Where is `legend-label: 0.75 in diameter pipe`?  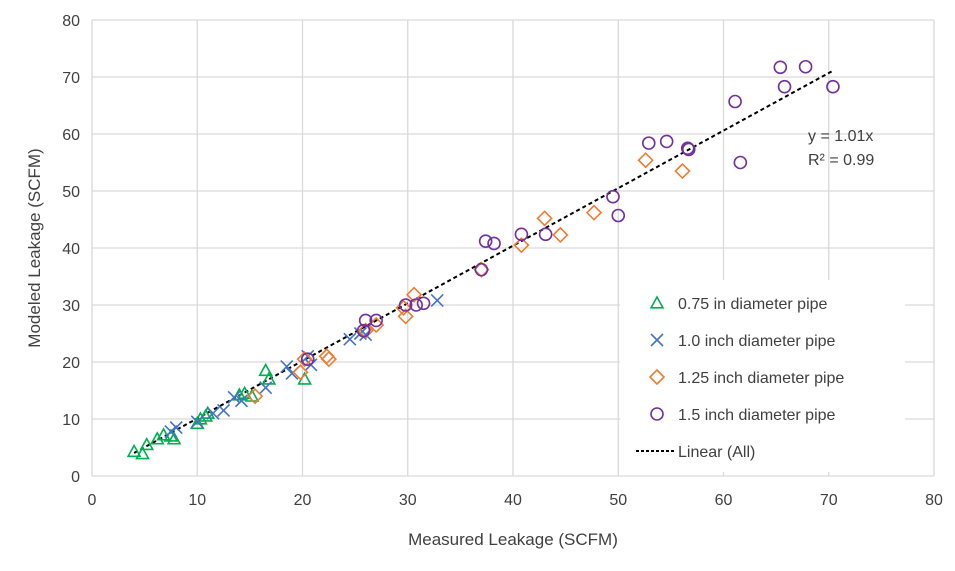 legend-label: 0.75 in diameter pipe is located at coordinates (753, 304).